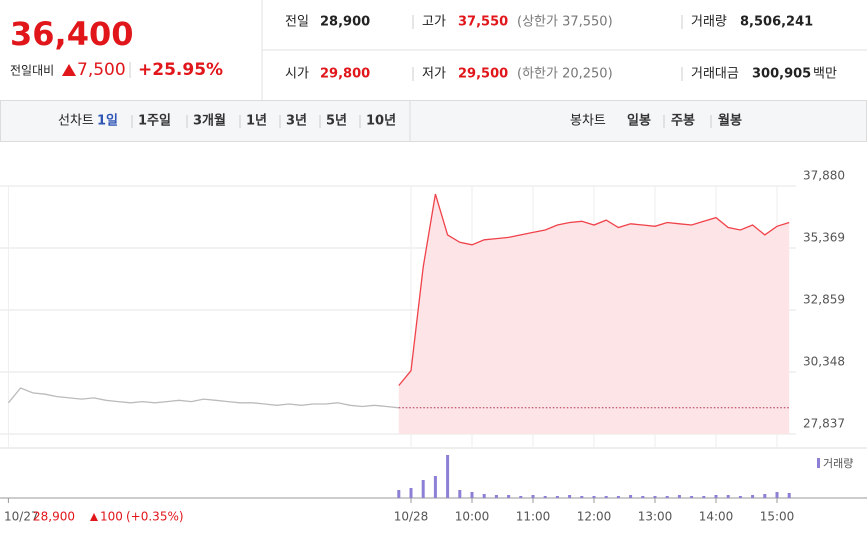 This screenshot has height=543, width=867. What do you see at coordinates (111, 517) in the screenshot?
I see `prev-change: 100` at bounding box center [111, 517].